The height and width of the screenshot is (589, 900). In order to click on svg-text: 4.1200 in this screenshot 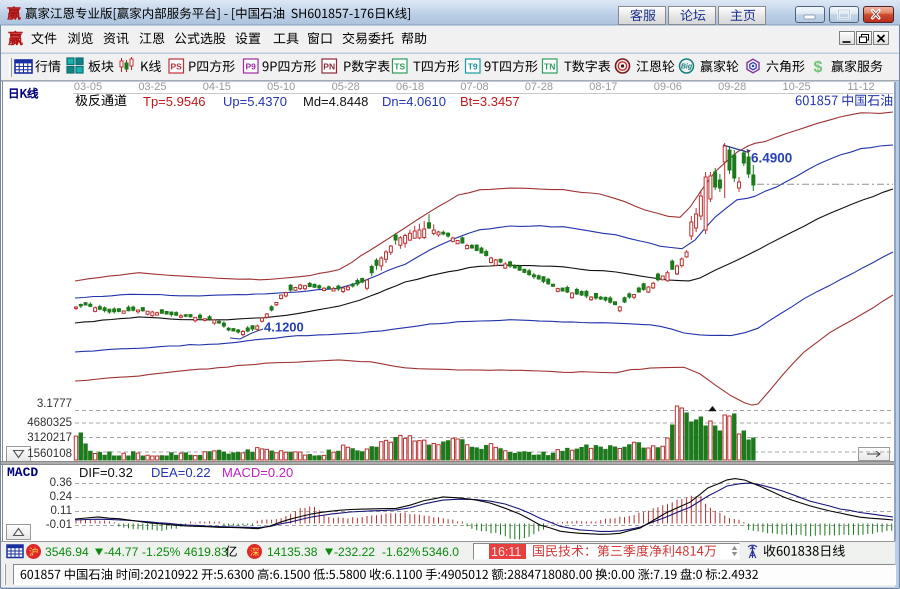, I will do `click(284, 327)`.